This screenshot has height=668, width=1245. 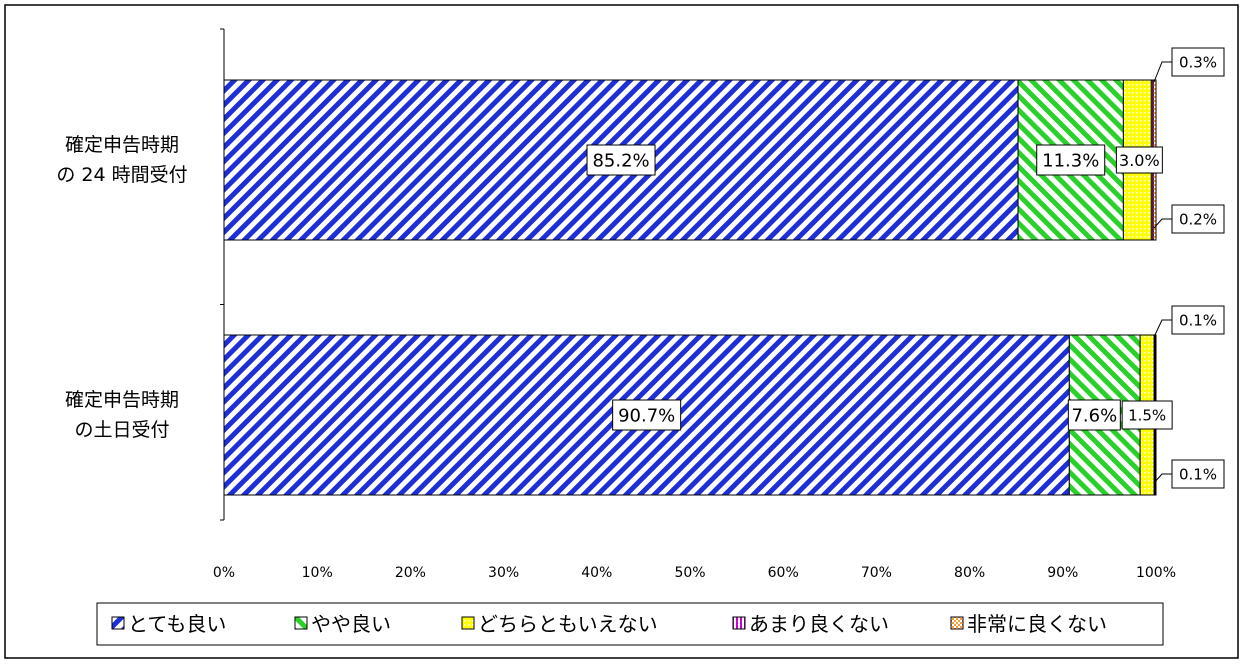 What do you see at coordinates (351, 624) in the screenshot?
I see `legend-label: やや良い` at bounding box center [351, 624].